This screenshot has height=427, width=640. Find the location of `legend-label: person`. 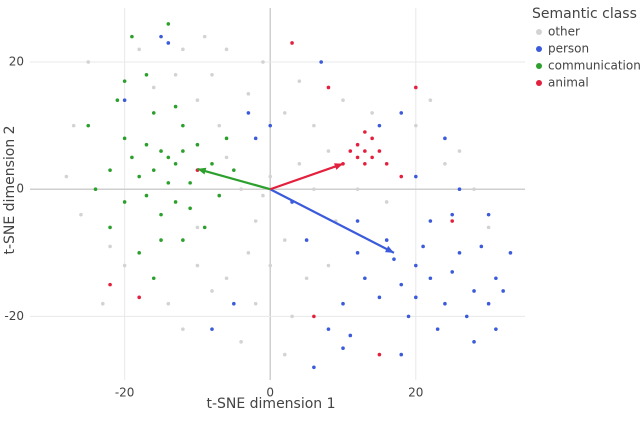

legend-label: person is located at coordinates (568, 49).